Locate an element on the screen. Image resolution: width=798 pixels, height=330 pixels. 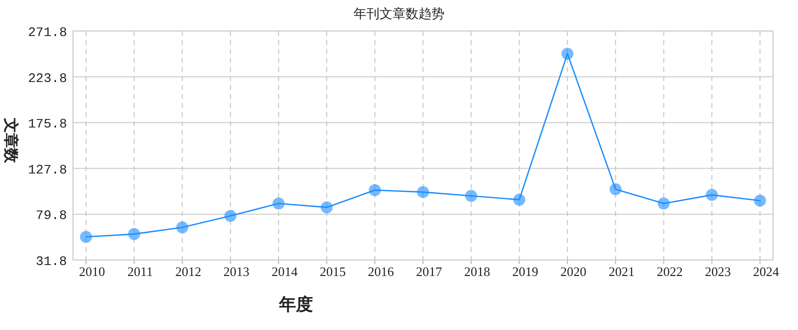
xtick: 2016 is located at coordinates (381, 271).